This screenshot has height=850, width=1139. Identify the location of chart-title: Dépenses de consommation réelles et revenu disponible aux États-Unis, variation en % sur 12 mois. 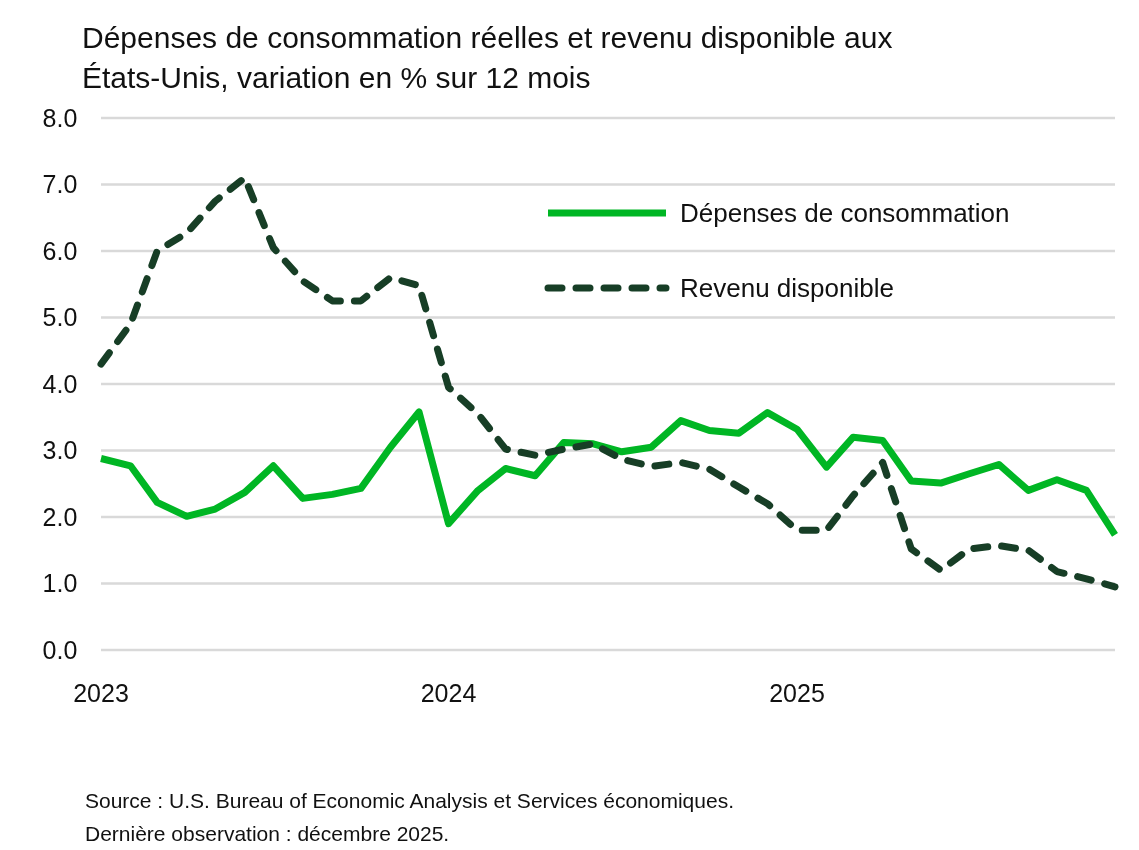
(487, 57).